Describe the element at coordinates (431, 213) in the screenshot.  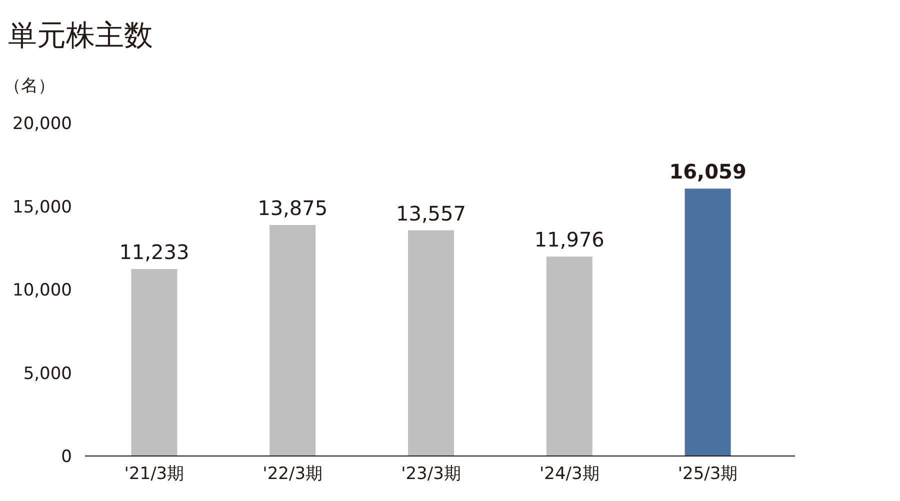
I see `data-label: 13,557` at that location.